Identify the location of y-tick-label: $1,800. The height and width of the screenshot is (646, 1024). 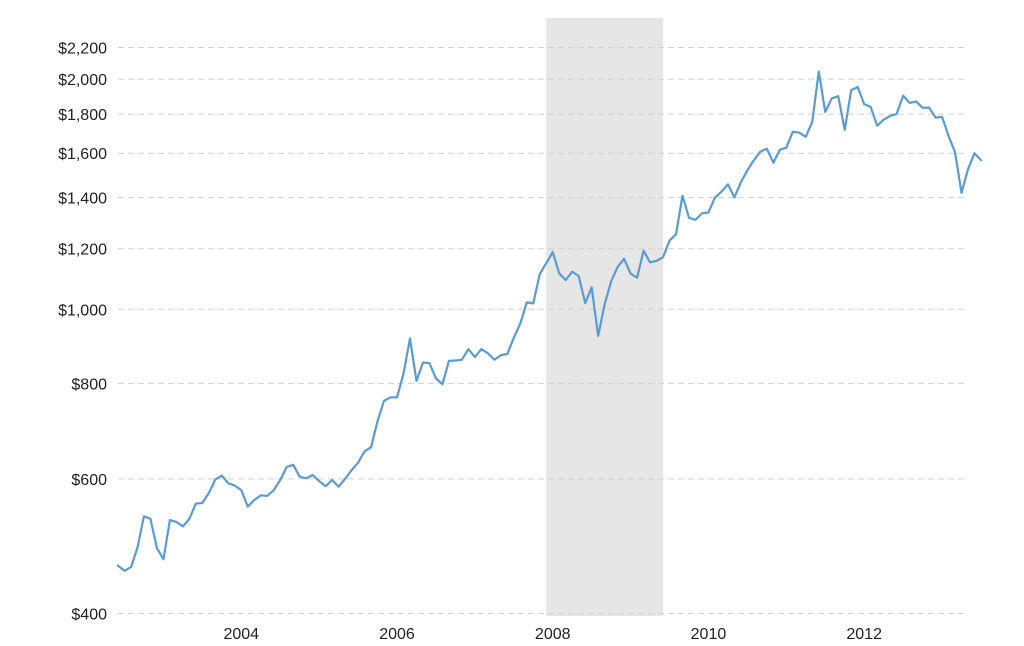
(82, 115).